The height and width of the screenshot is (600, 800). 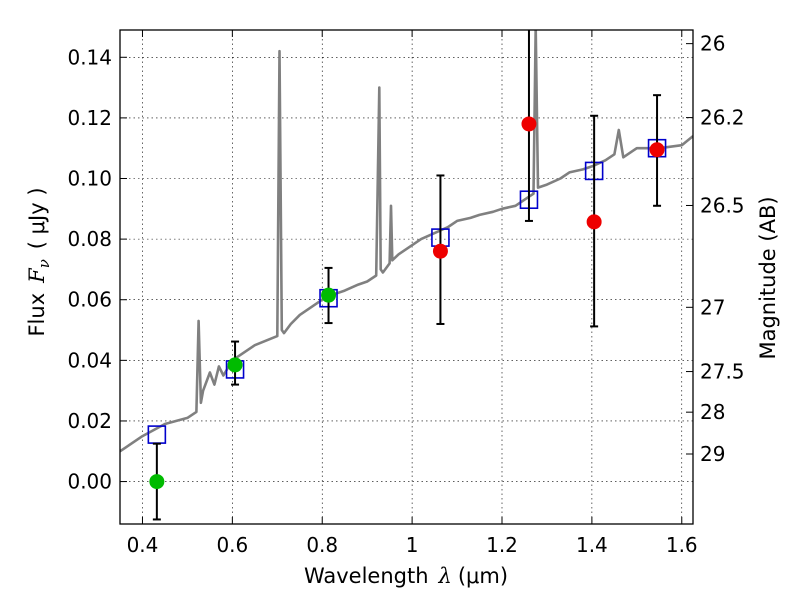 What do you see at coordinates (89, 239) in the screenshot?
I see `y-tick-label: 0.08` at bounding box center [89, 239].